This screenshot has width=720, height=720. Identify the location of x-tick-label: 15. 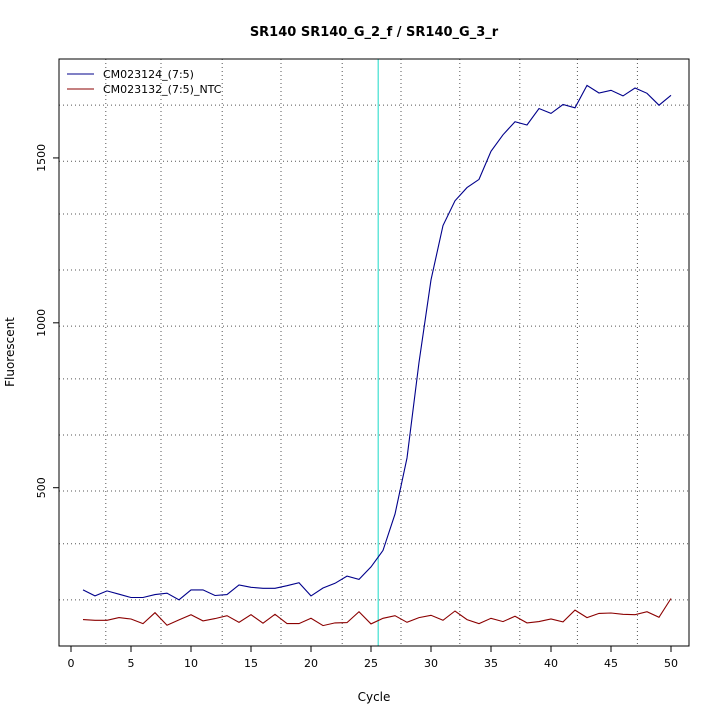
(251, 663).